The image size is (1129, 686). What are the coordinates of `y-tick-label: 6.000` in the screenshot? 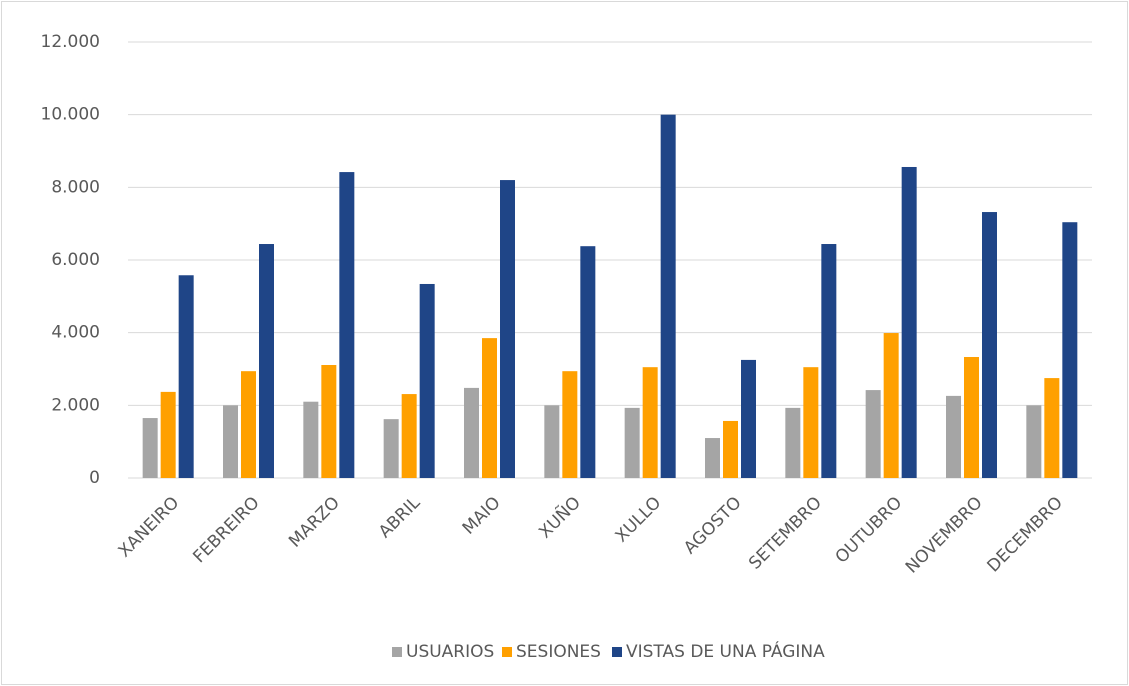 It's located at (75, 260).